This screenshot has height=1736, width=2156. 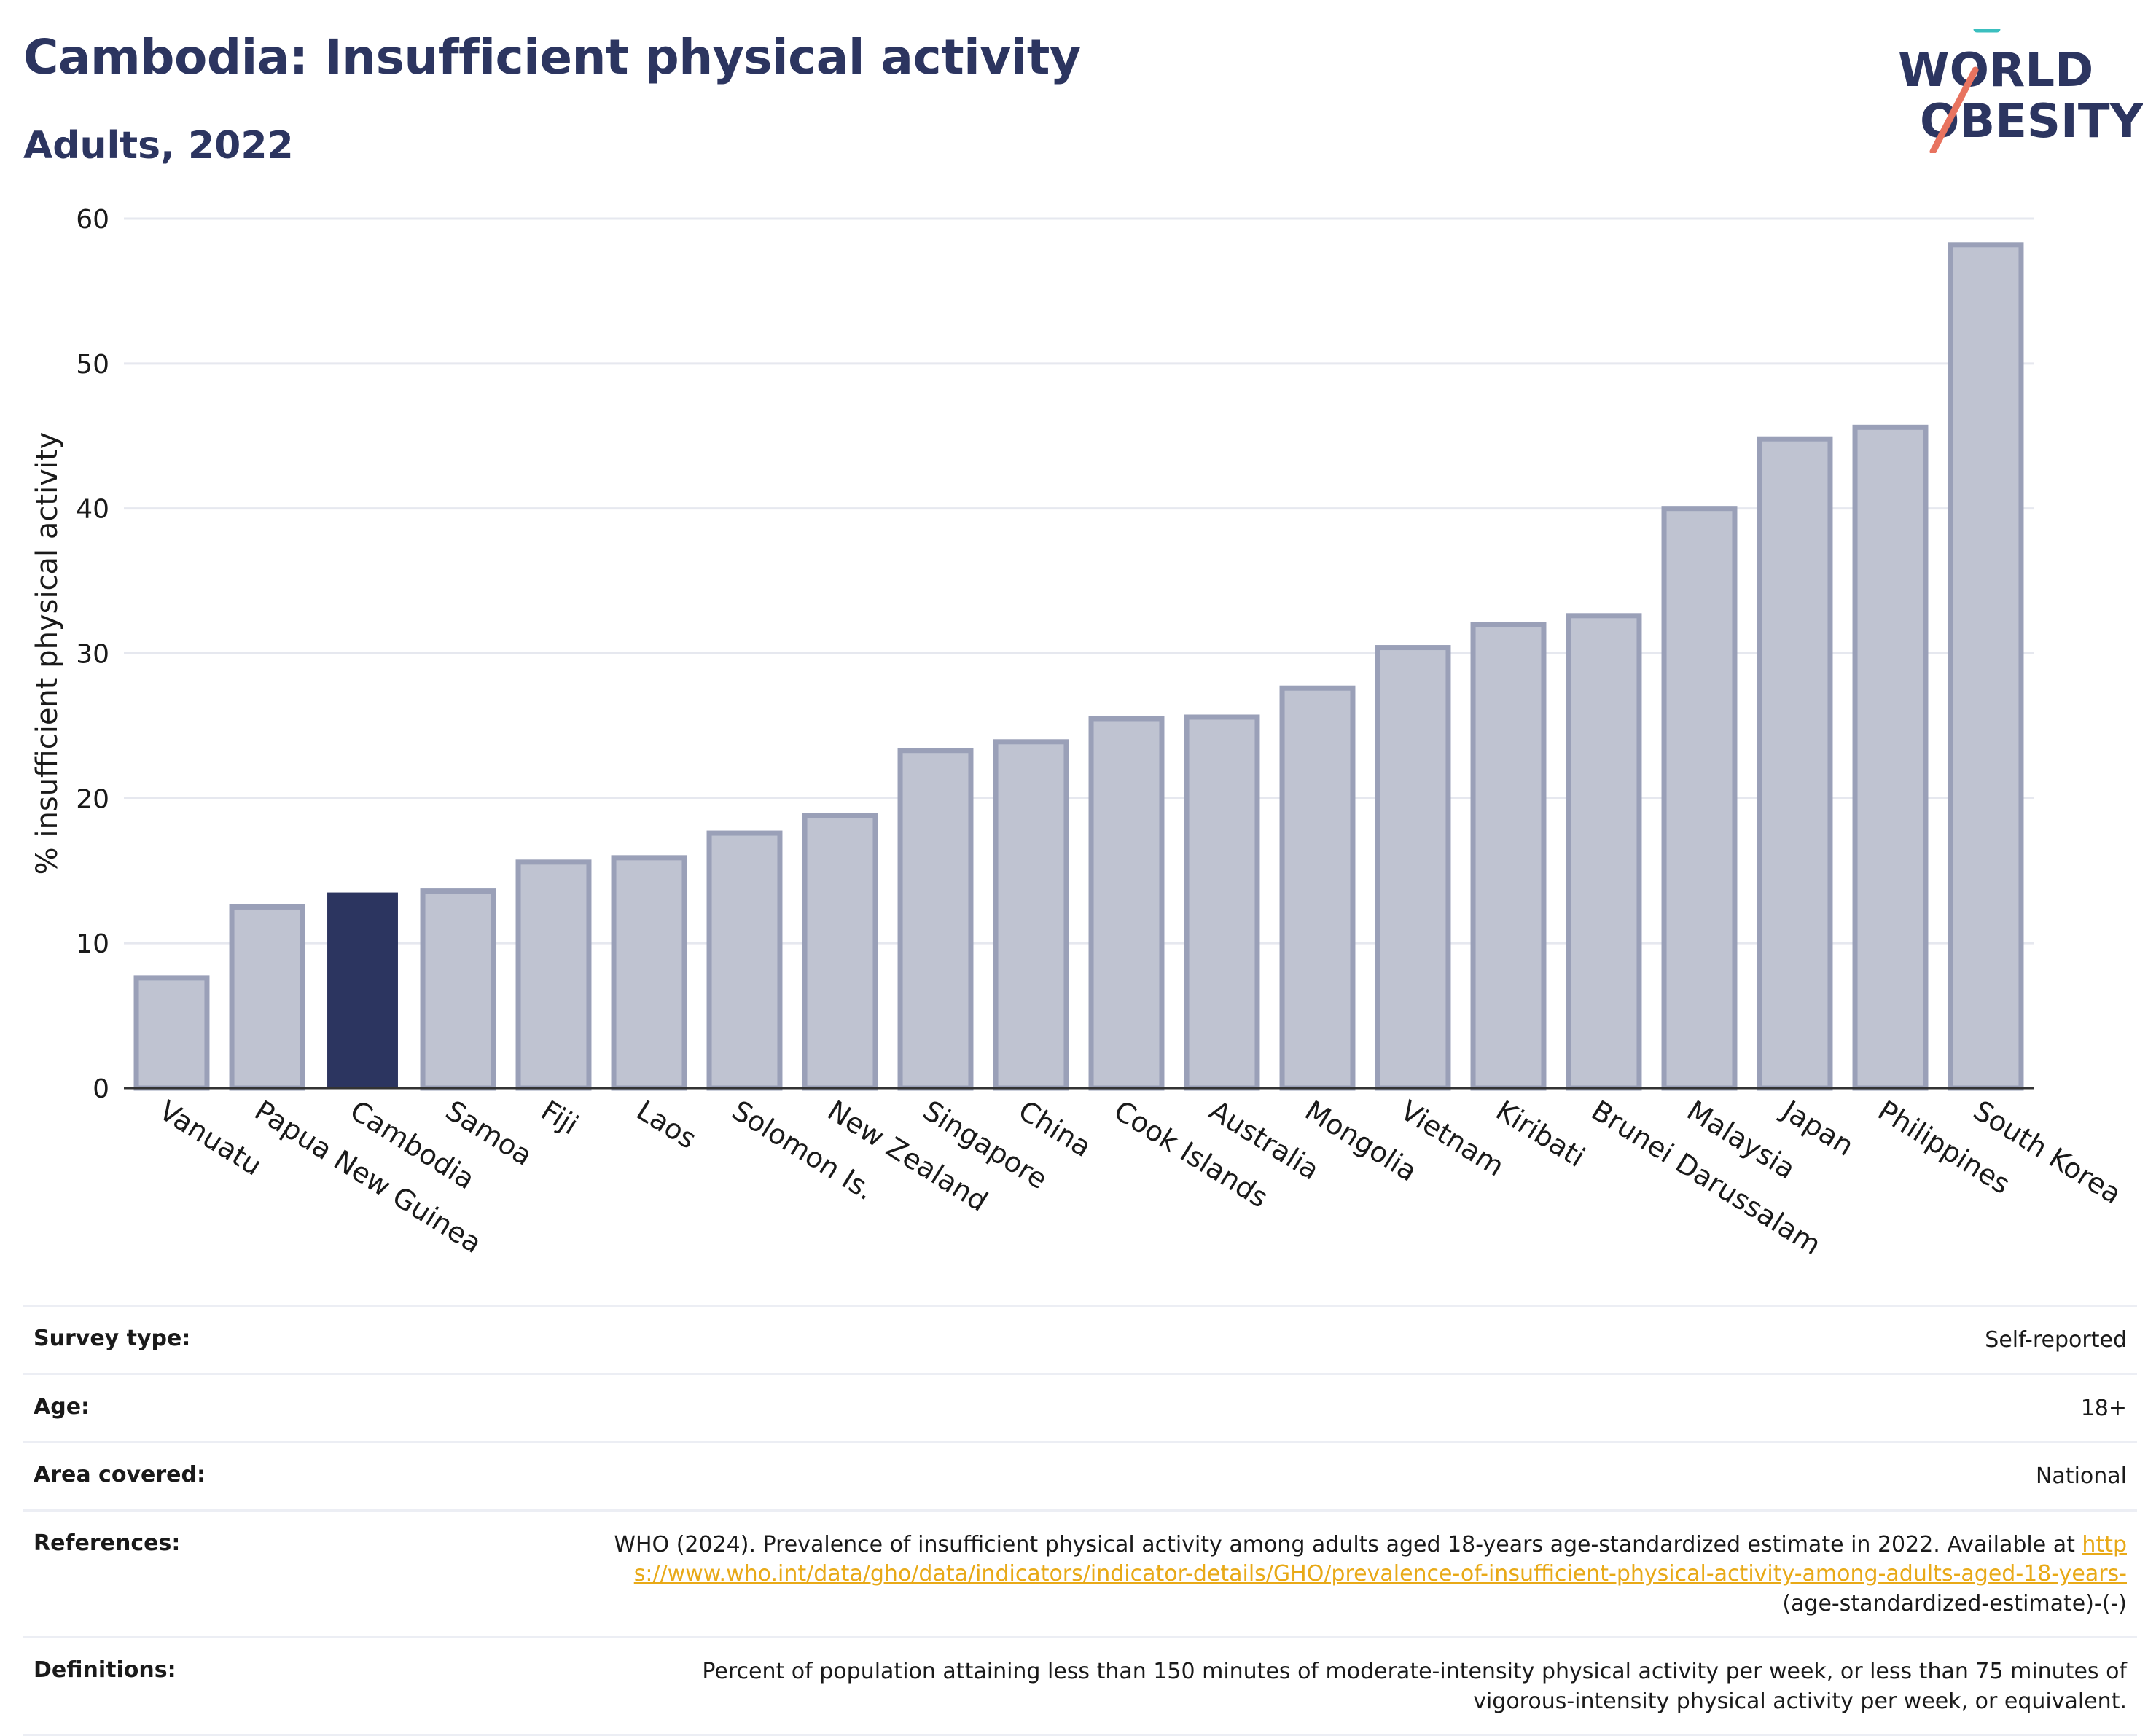 What do you see at coordinates (2031, 122) in the screenshot?
I see `logo-text-line2: OBESITY` at bounding box center [2031, 122].